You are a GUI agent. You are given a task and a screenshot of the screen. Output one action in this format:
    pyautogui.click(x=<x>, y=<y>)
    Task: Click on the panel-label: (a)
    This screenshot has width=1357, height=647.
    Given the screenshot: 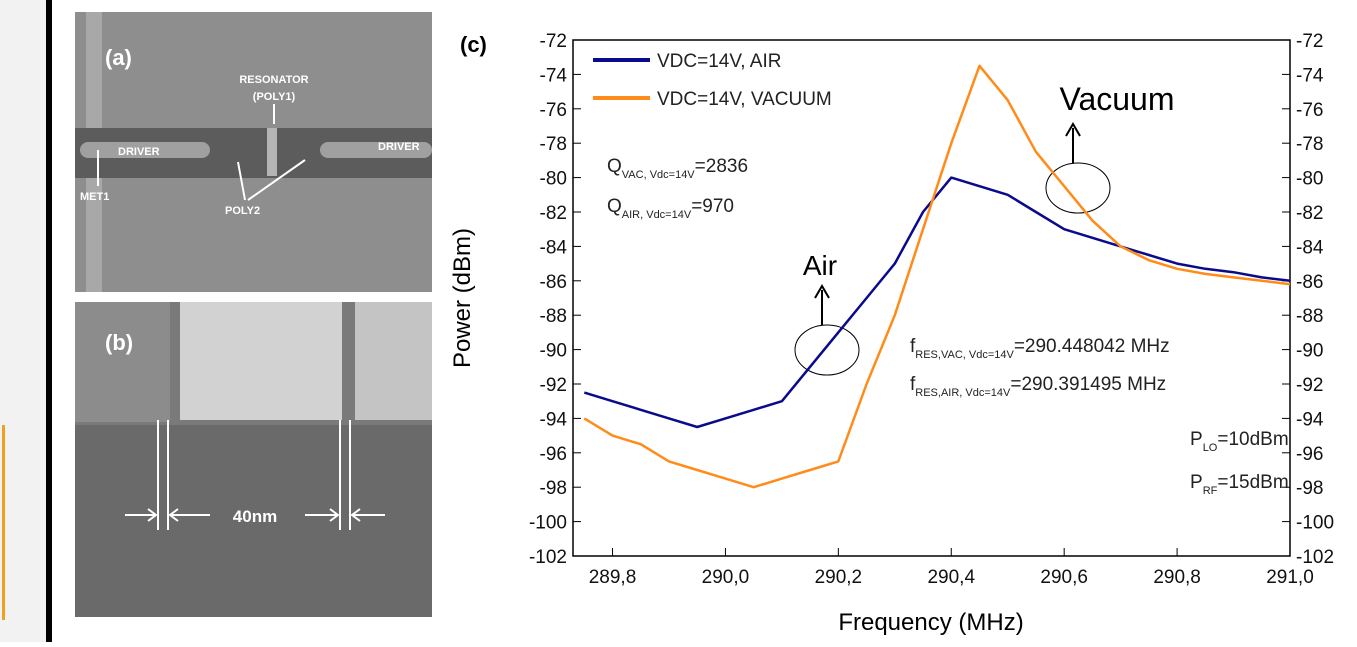 What is the action you would take?
    pyautogui.click(x=118, y=57)
    